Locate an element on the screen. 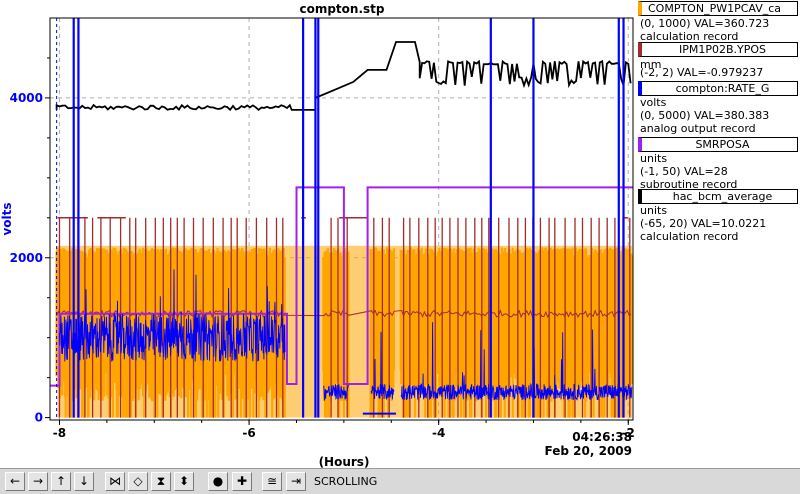  legend-series-name: compton:RATE_G is located at coordinates (718, 88).